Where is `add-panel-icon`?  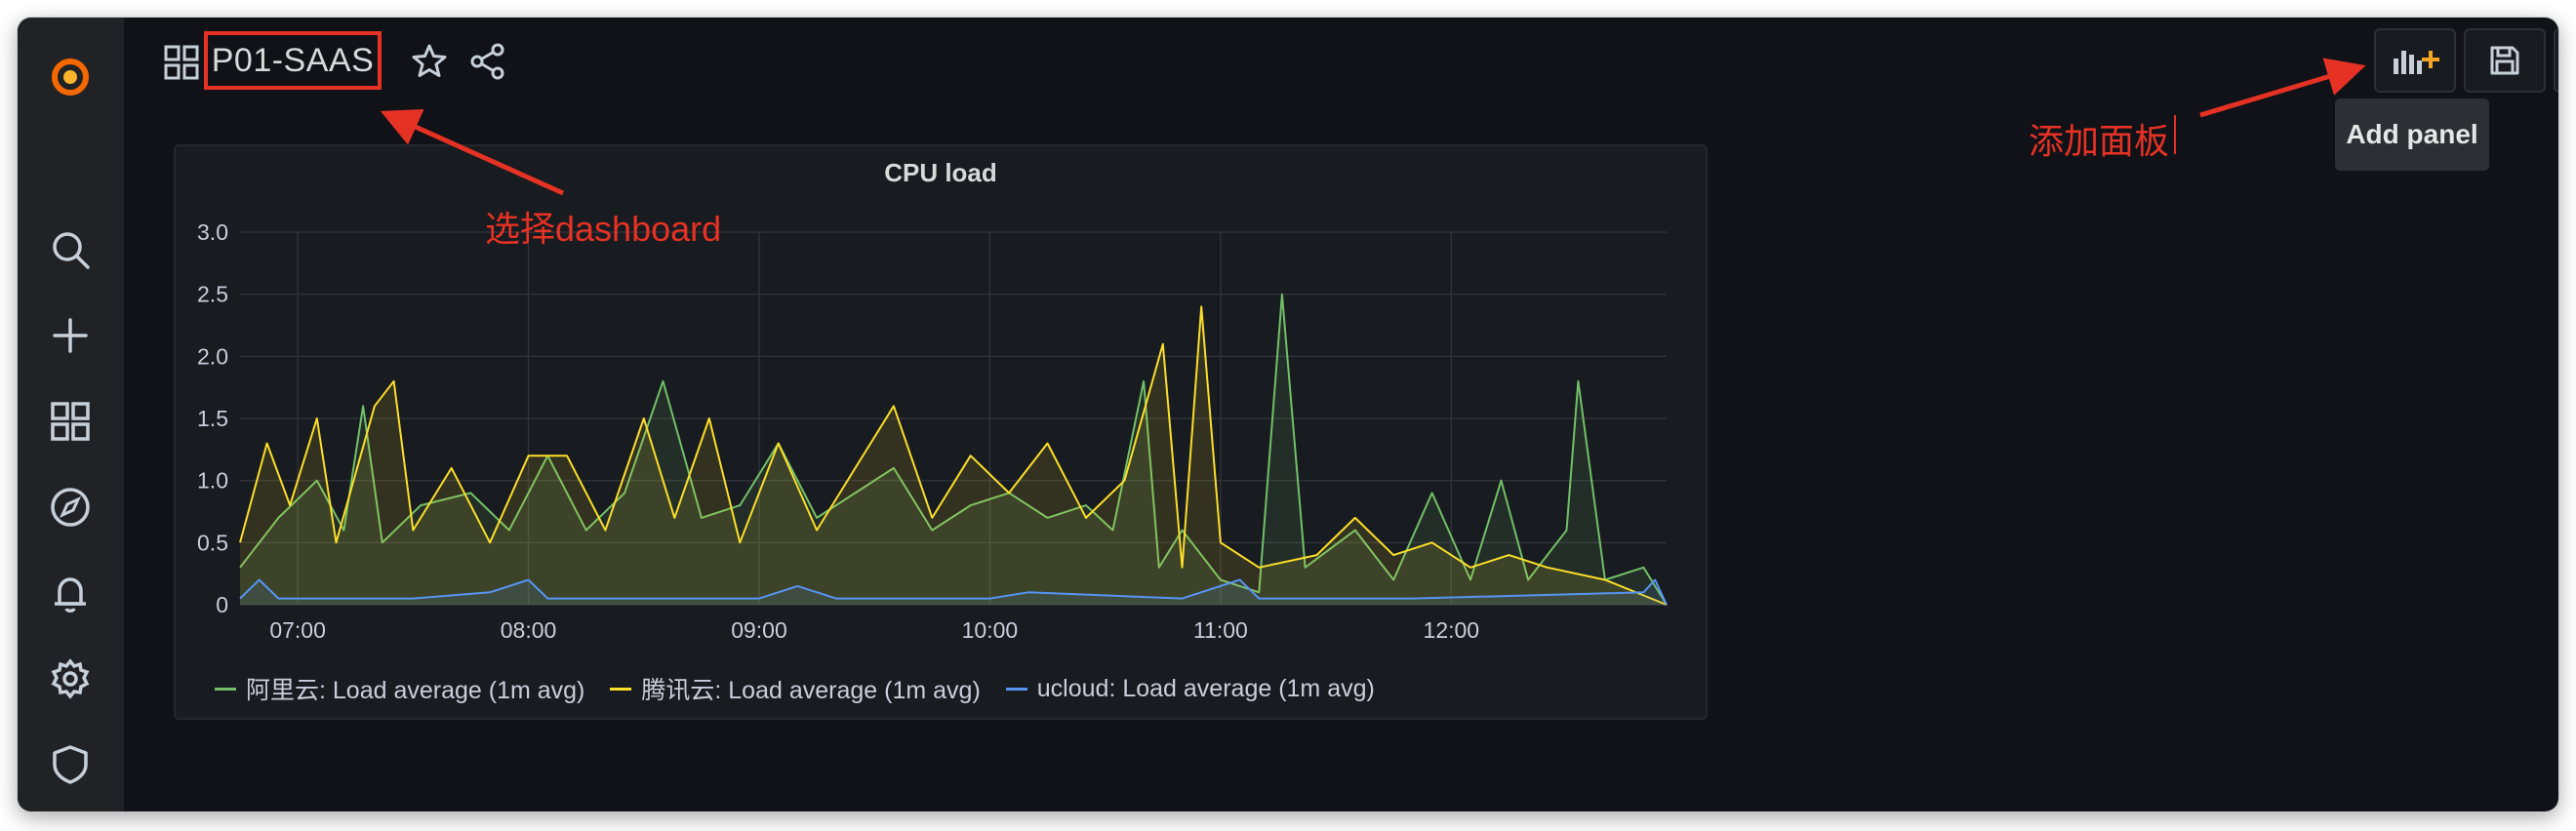 add-panel-icon is located at coordinates (2416, 62).